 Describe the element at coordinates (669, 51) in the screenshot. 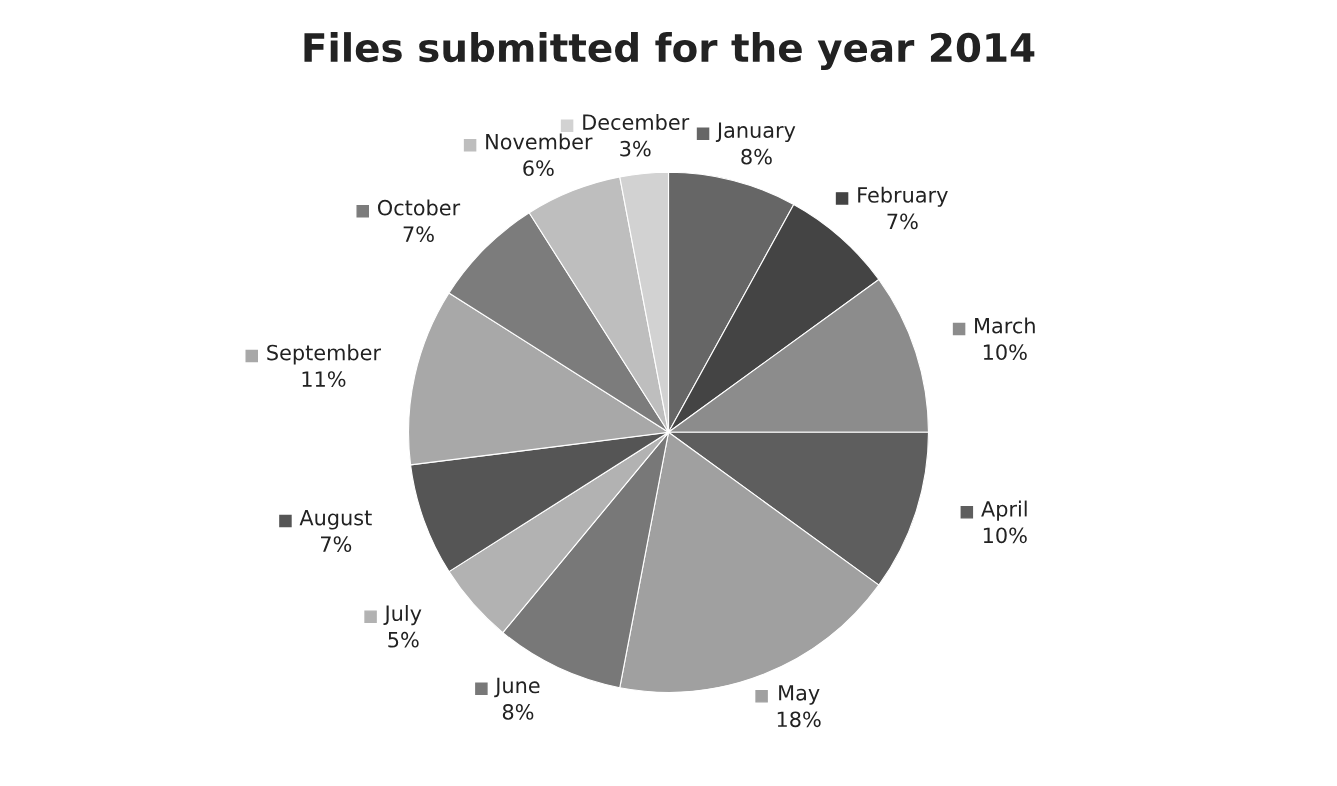

I see `chart-title: Files submitted for the year 2014` at that location.